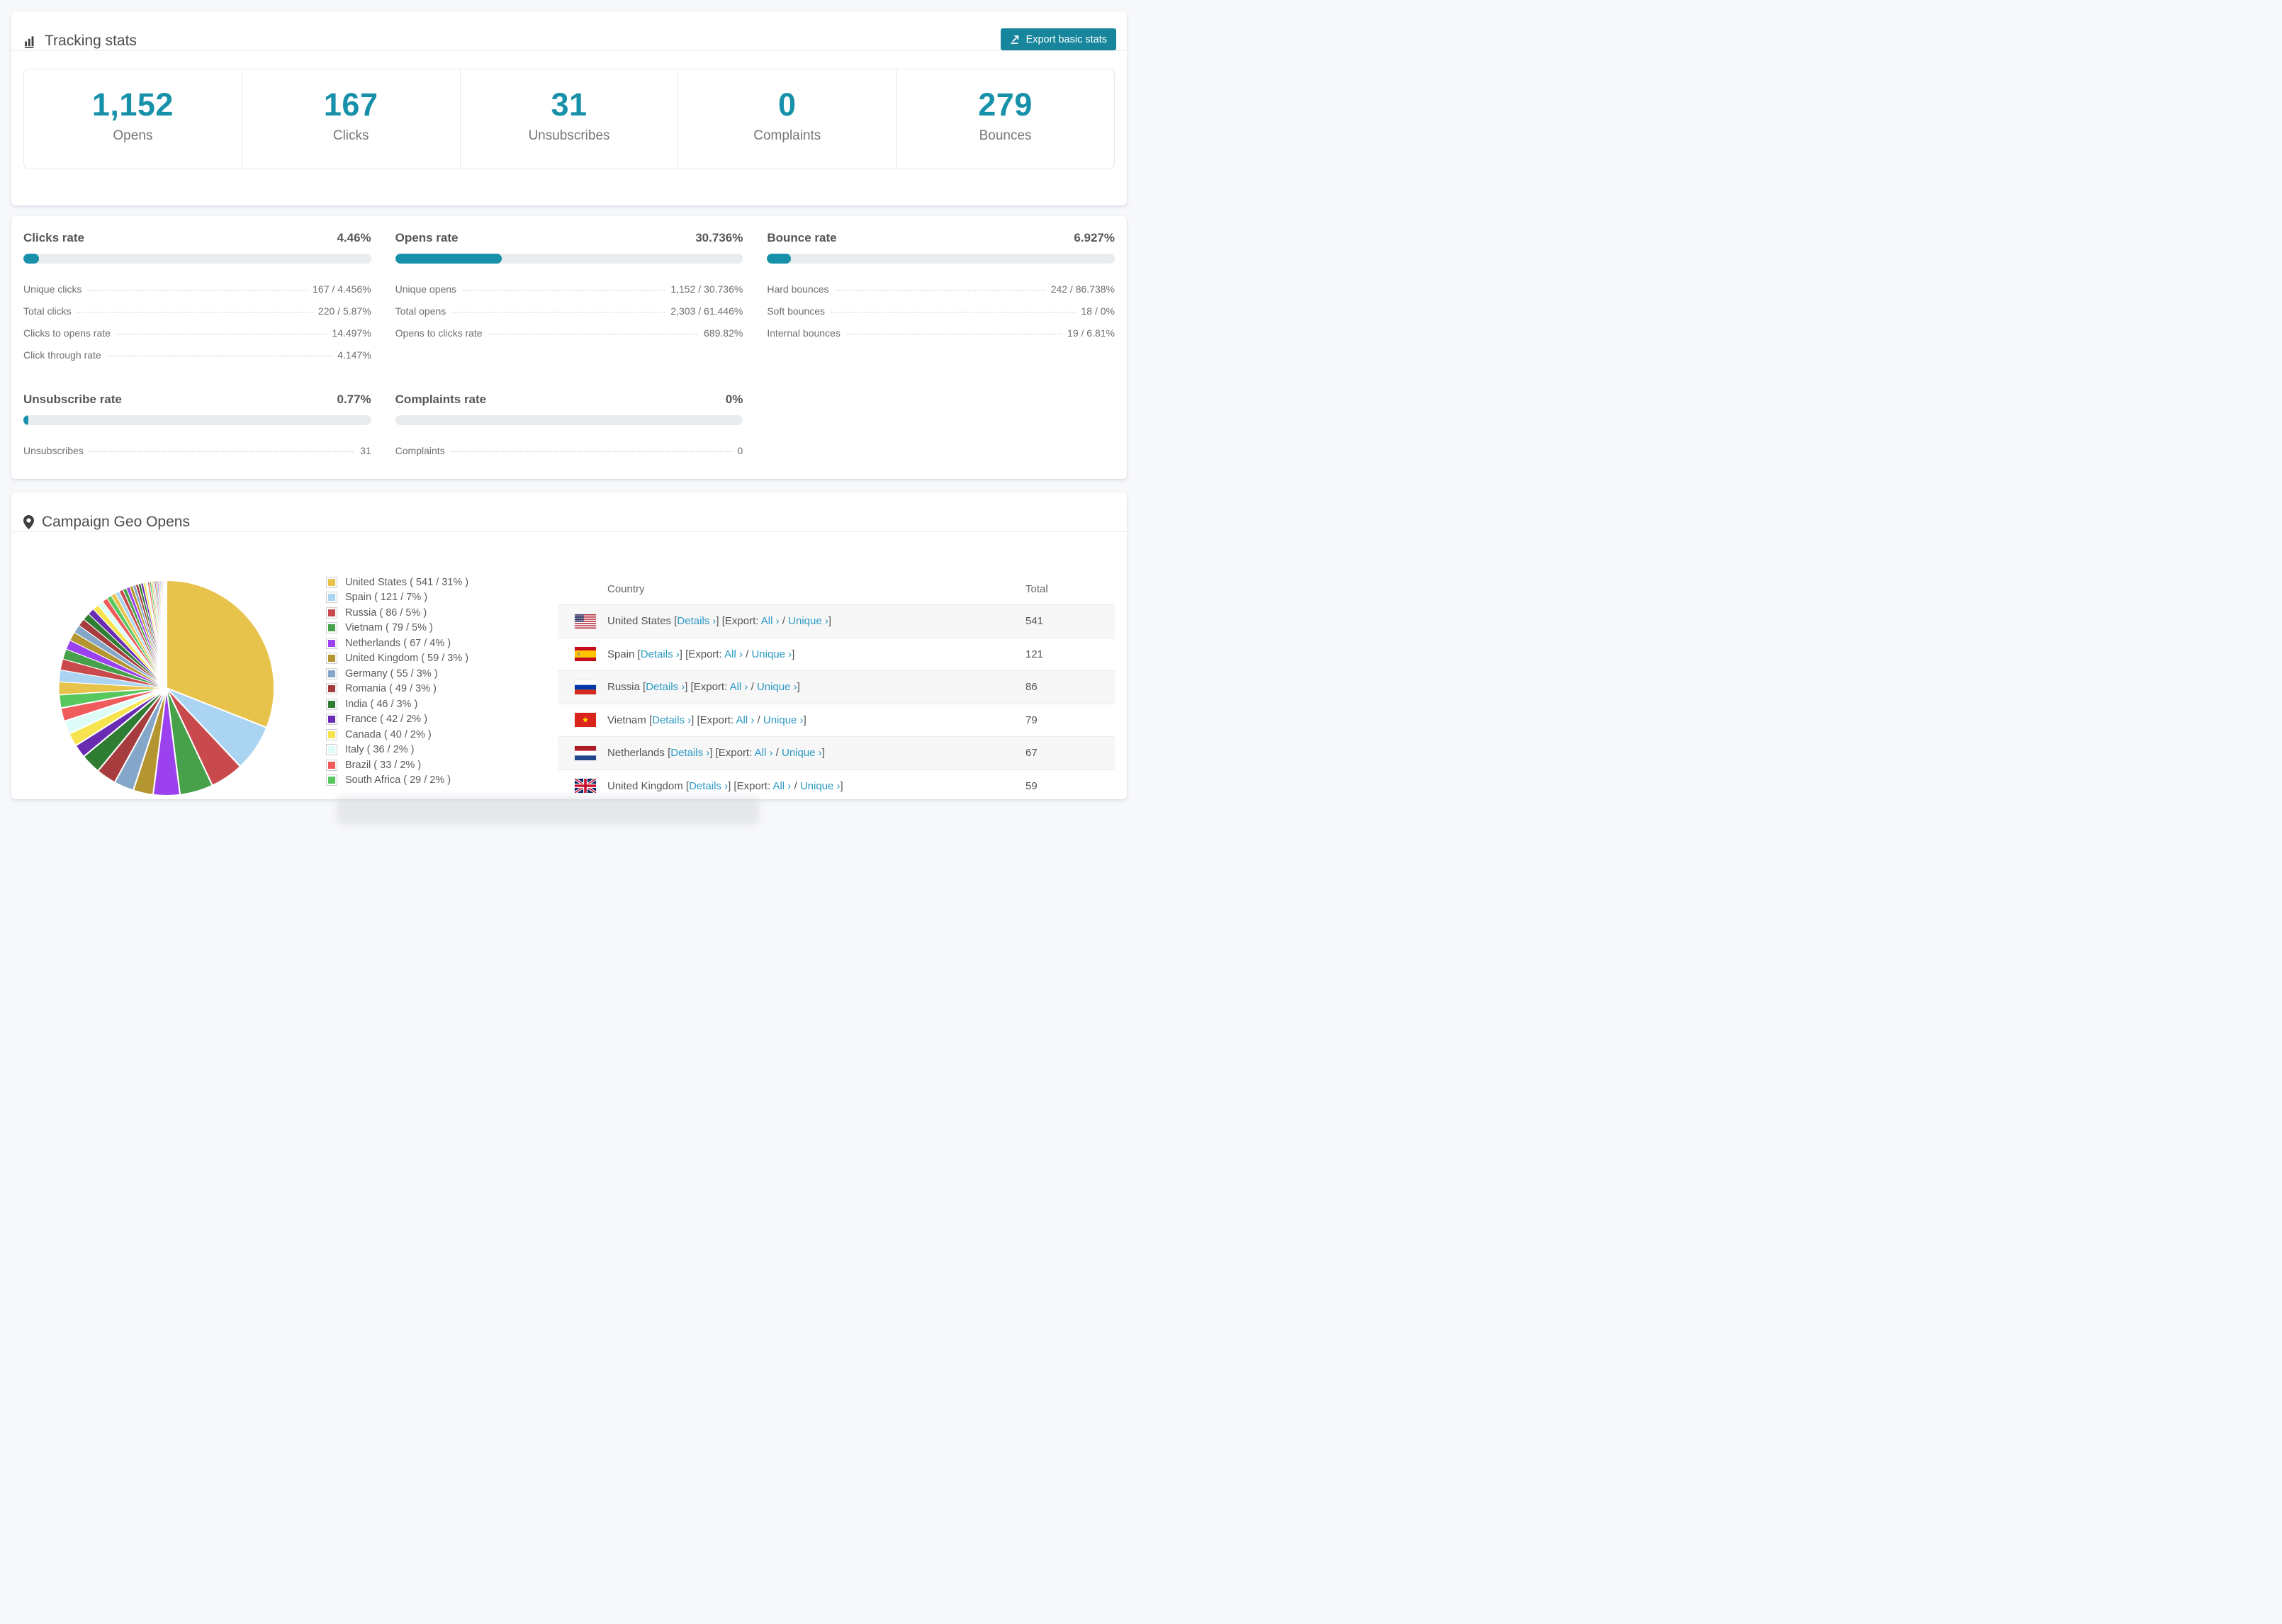 The height and width of the screenshot is (1624, 2282). Describe the element at coordinates (116, 522) in the screenshot. I see `geo-title: Campaign Geo Opens` at that location.